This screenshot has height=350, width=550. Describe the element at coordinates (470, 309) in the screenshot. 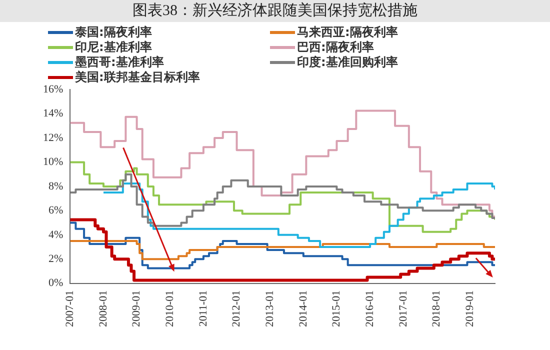

I see `x-tick-label: 2019-01` at that location.